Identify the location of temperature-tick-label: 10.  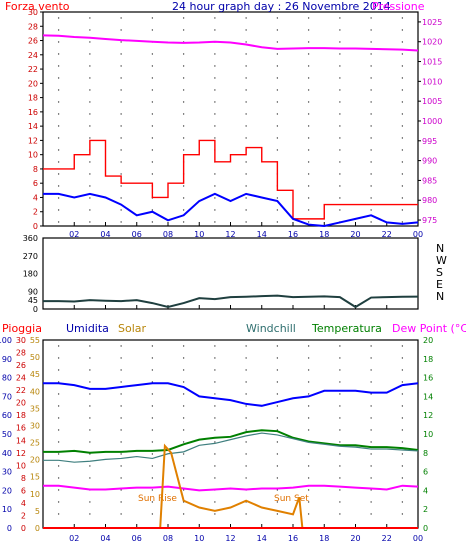
(428, 434).